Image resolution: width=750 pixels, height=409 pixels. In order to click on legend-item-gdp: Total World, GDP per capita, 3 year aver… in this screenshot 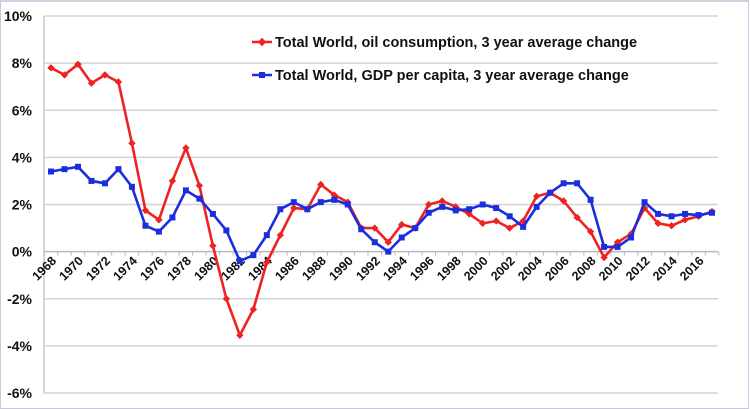, I will do `click(440, 76)`.